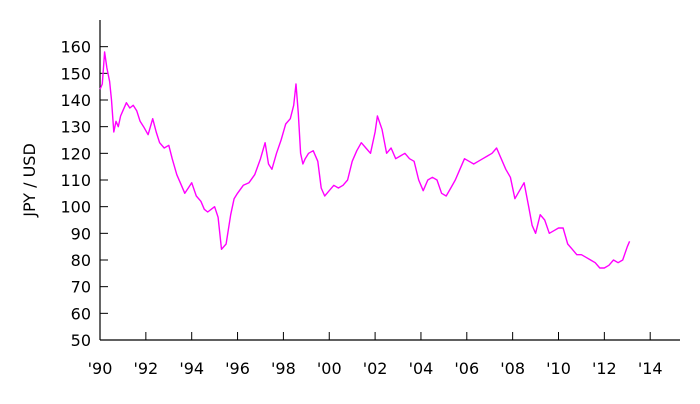 The width and height of the screenshot is (700, 404). I want to click on x-tick-label: '02, so click(375, 368).